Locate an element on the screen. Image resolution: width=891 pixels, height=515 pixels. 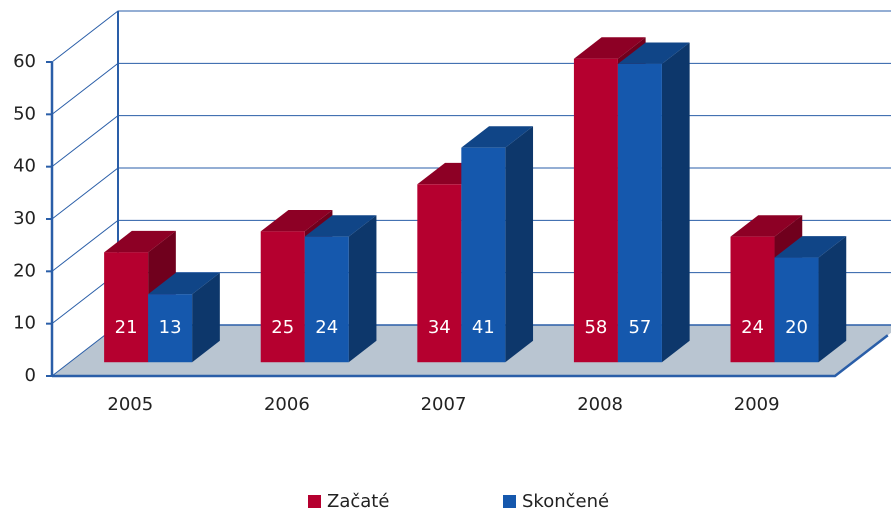
value-label: 58 is located at coordinates (595, 327).